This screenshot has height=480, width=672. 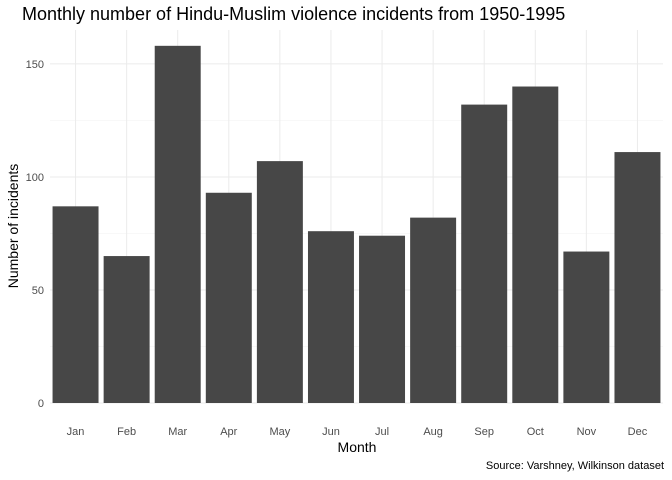 What do you see at coordinates (279, 282) in the screenshot?
I see `bar-may` at bounding box center [279, 282].